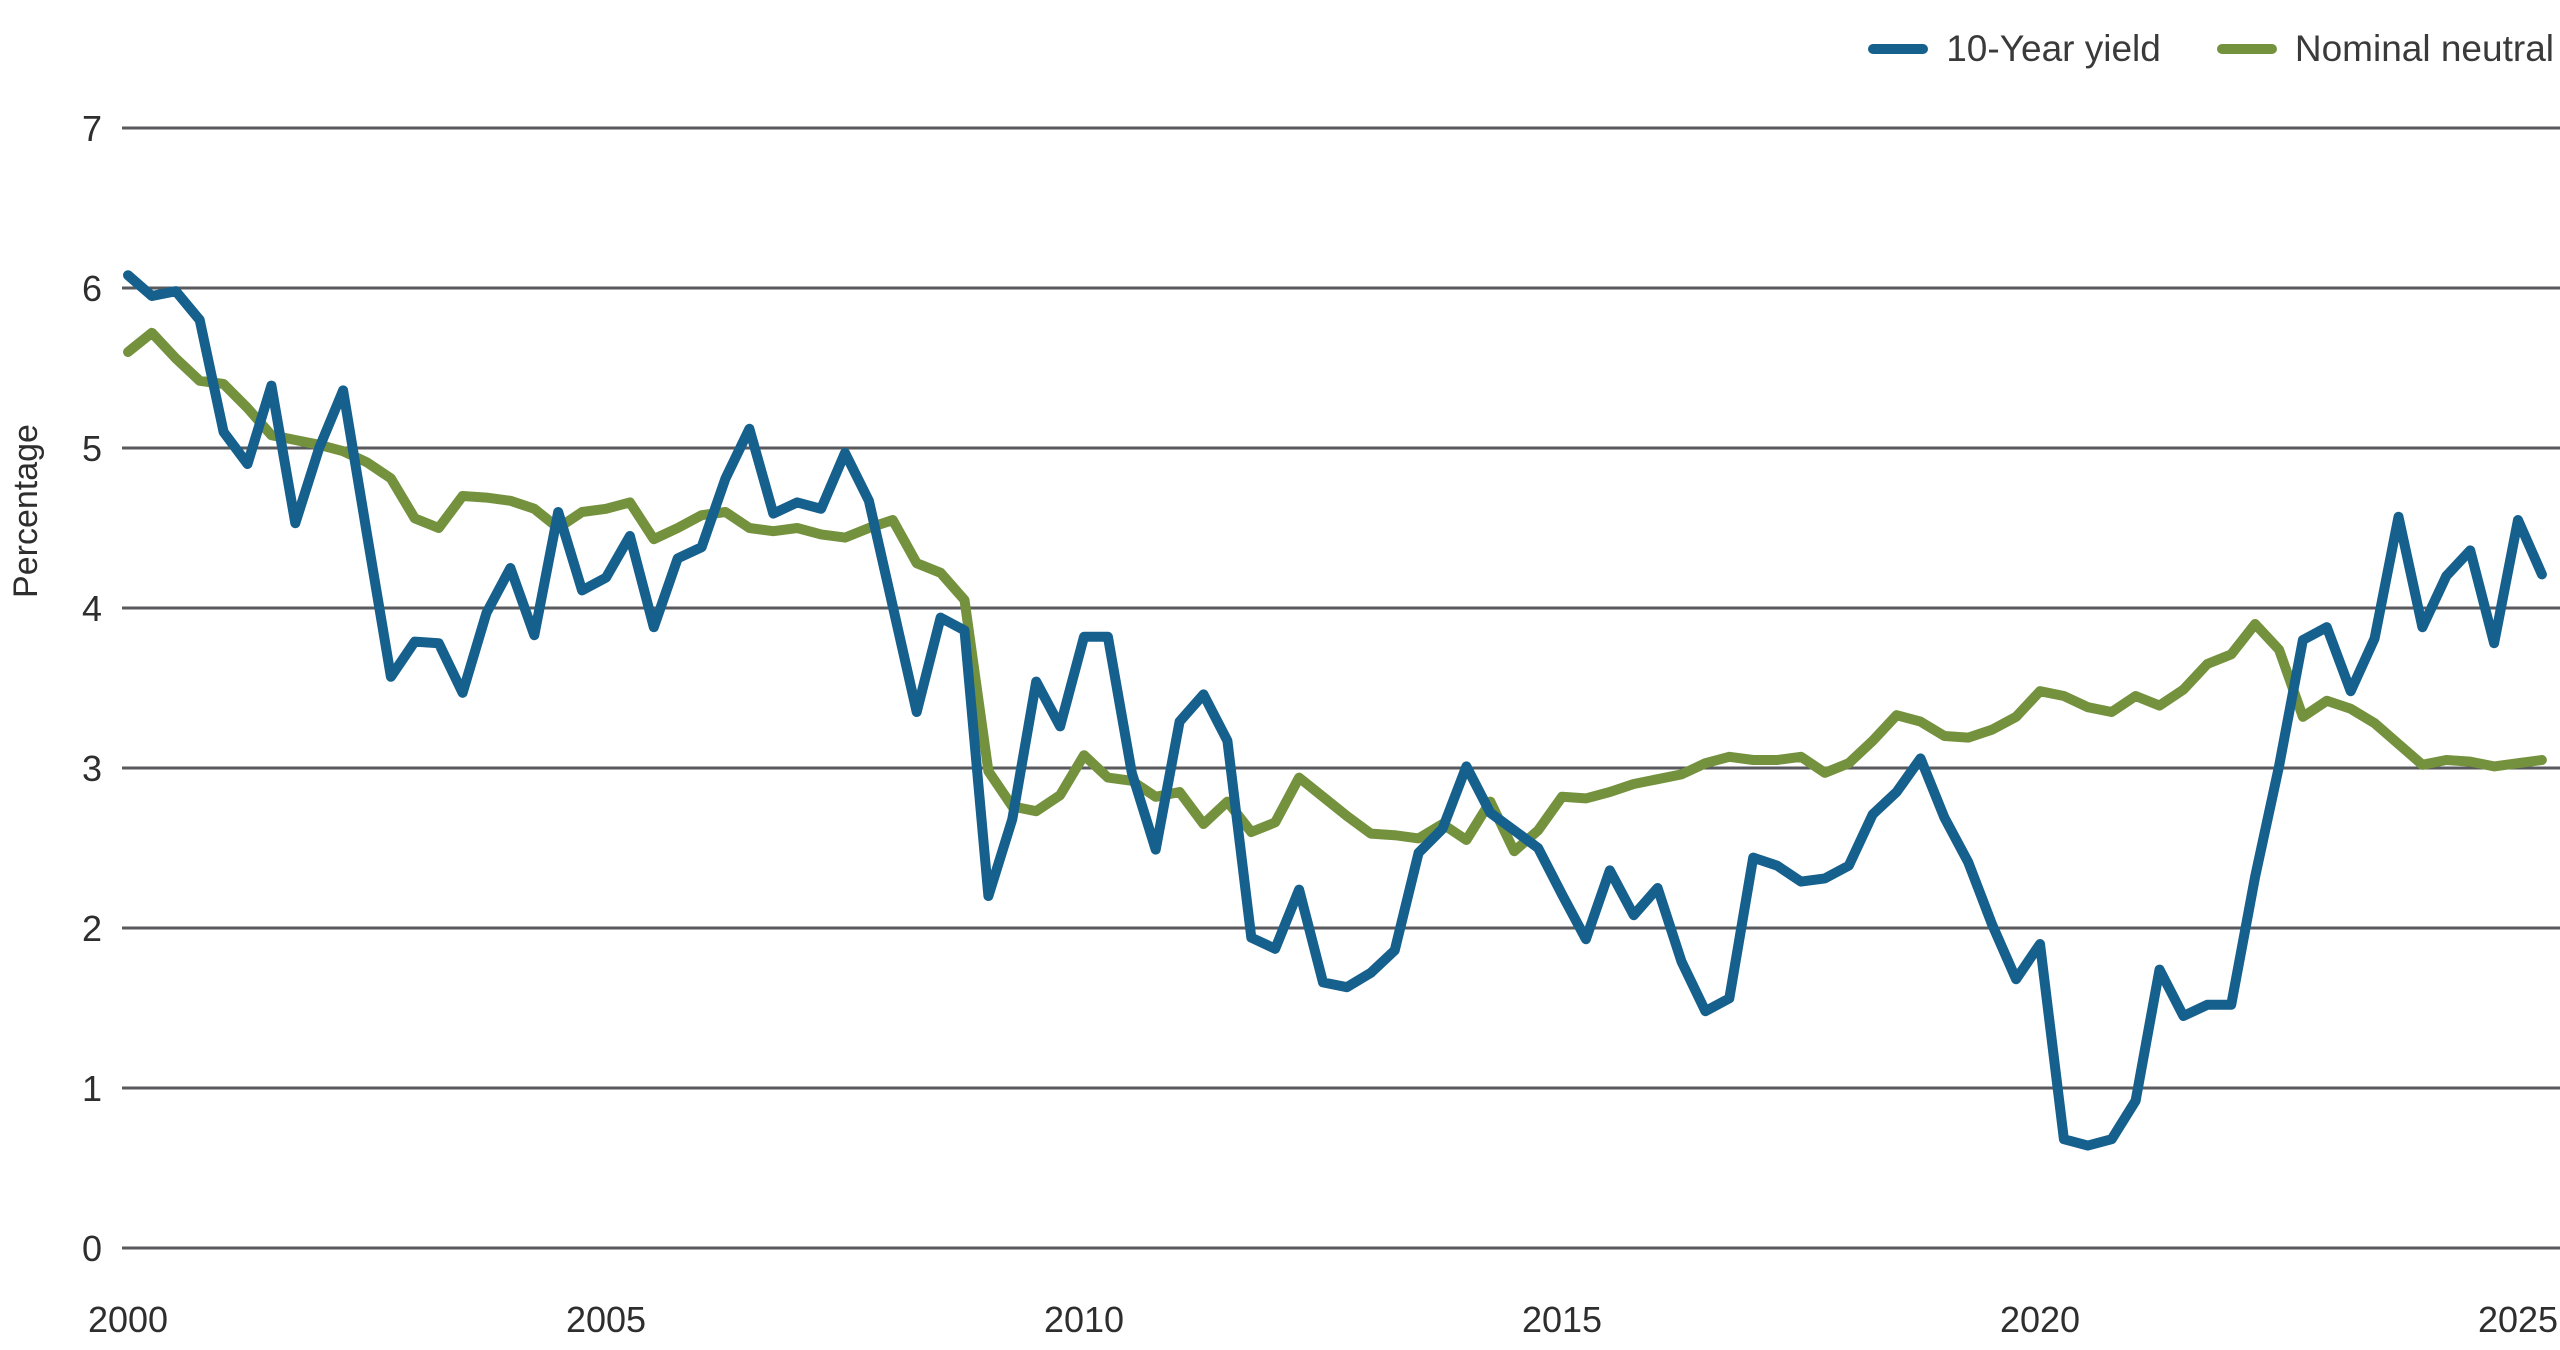 The height and width of the screenshot is (1350, 2560). What do you see at coordinates (2053, 48) in the screenshot?
I see `legend-label: 10-Year yield` at bounding box center [2053, 48].